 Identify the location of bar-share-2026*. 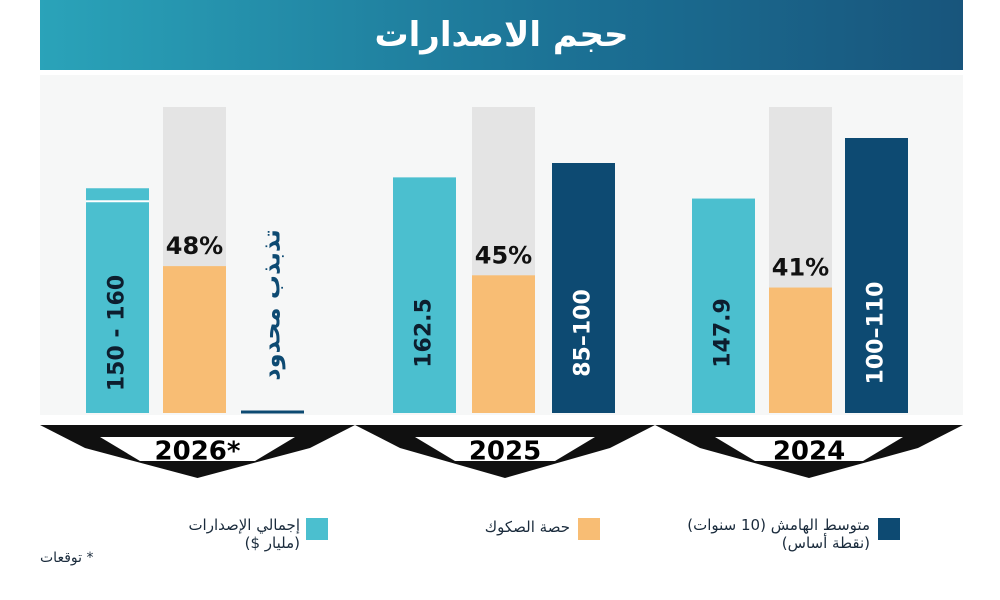
(194, 339).